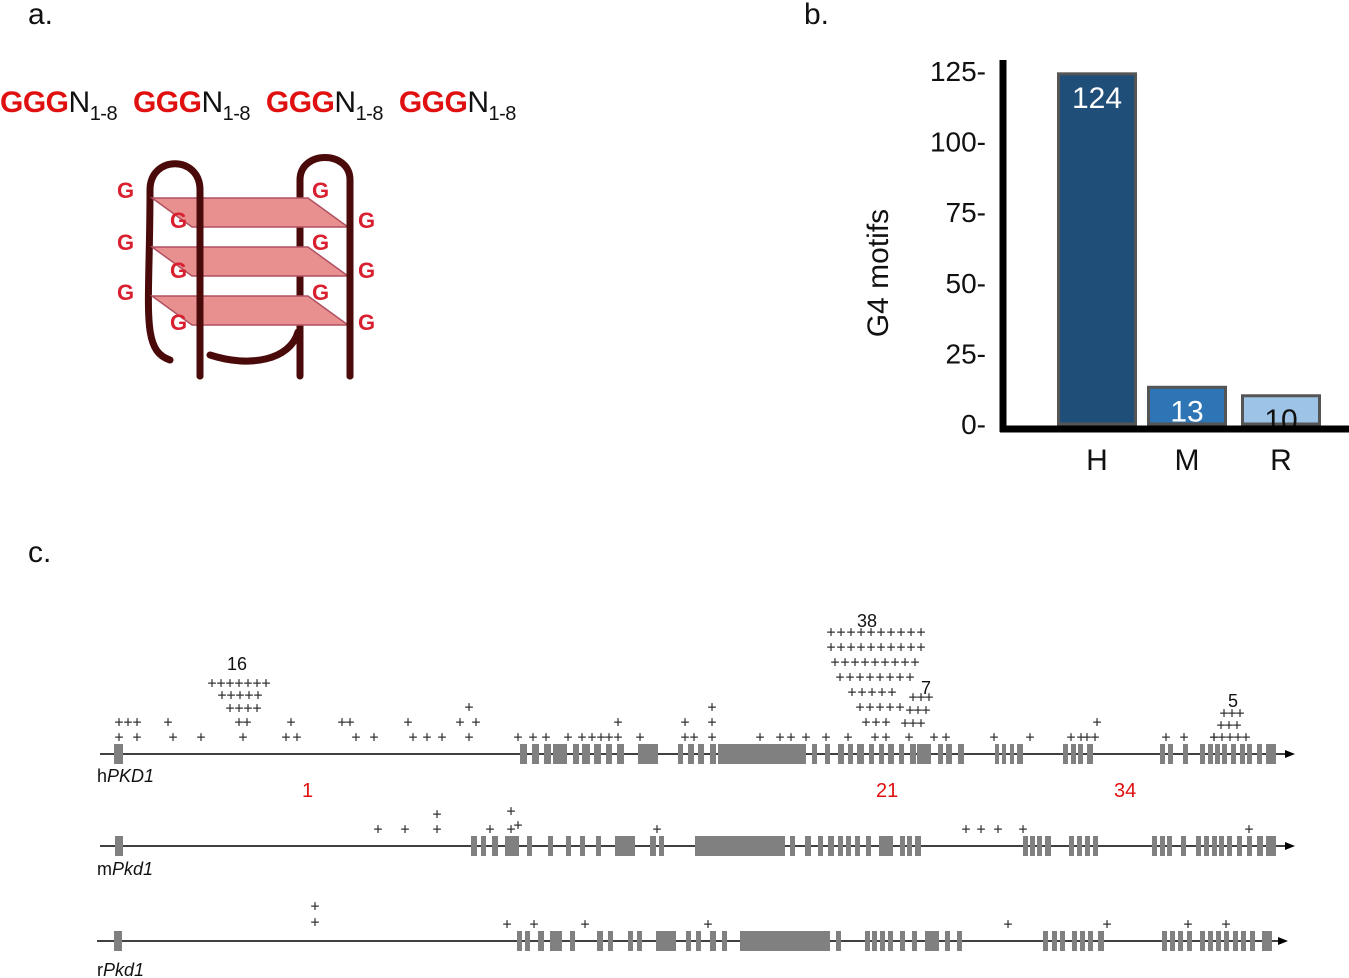  I want to click on strand-fronts, so click(275, 283).